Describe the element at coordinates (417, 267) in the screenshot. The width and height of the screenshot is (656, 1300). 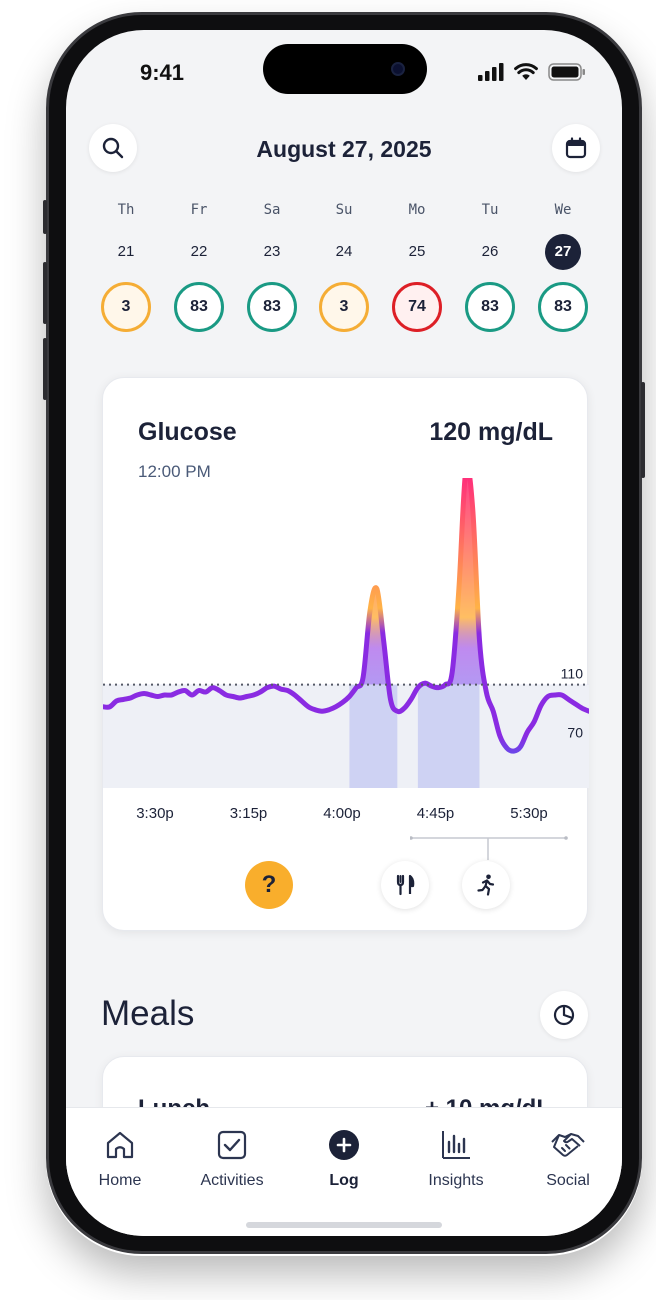
I see `day-monday: Mo 25 74` at that location.